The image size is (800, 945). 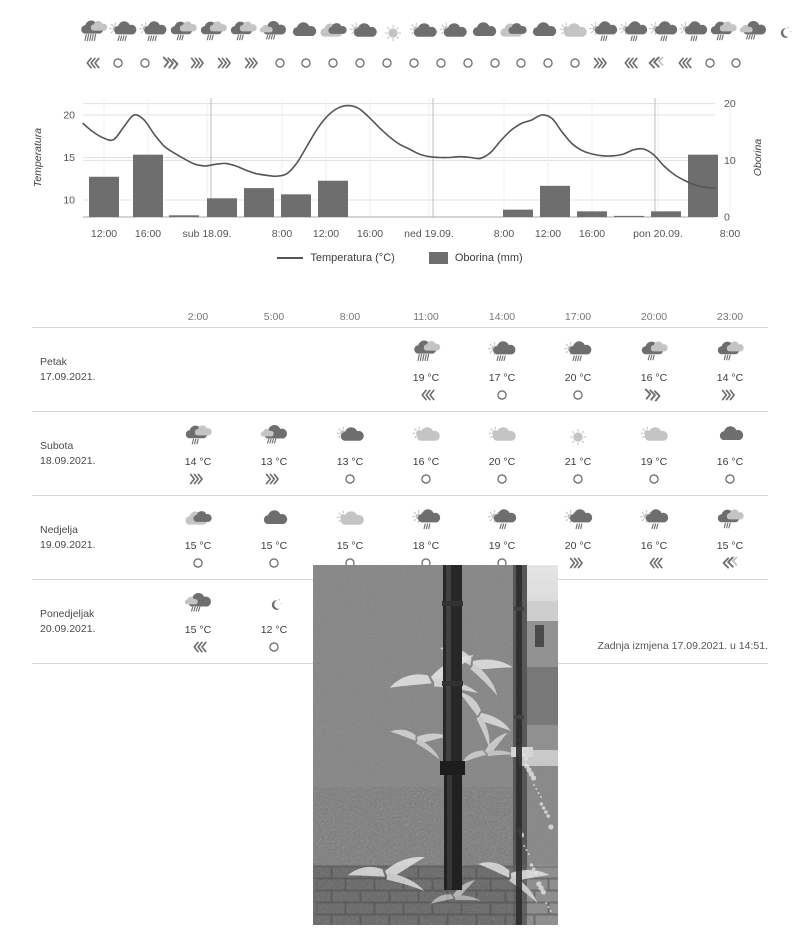 I want to click on sun-cloud-icon, so click(x=350, y=437).